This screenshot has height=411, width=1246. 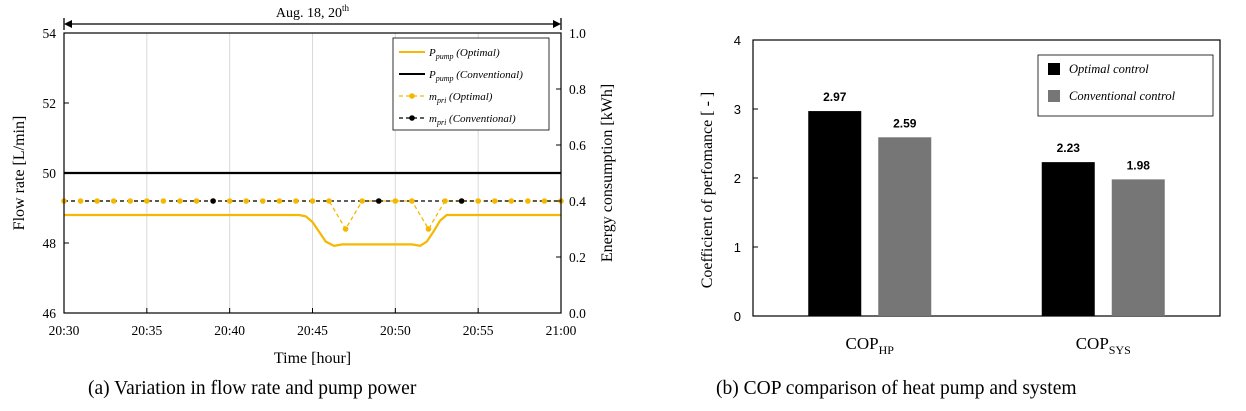 What do you see at coordinates (1122, 96) in the screenshot?
I see `legend-entry: Conventional control` at bounding box center [1122, 96].